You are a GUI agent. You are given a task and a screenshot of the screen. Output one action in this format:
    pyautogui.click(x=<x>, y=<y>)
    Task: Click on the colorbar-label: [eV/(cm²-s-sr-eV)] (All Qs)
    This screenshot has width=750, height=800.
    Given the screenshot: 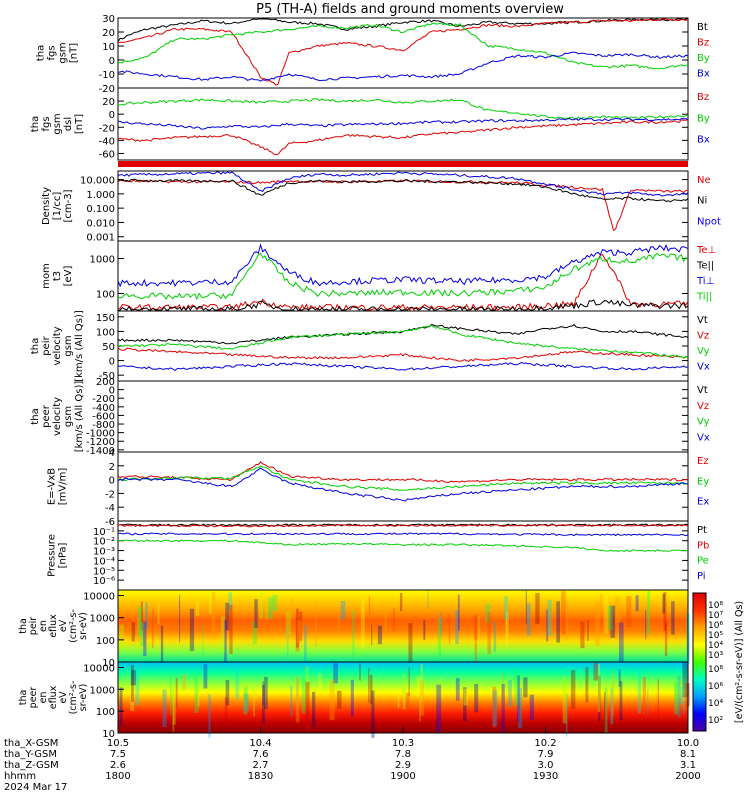 What is the action you would take?
    pyautogui.click(x=739, y=662)
    